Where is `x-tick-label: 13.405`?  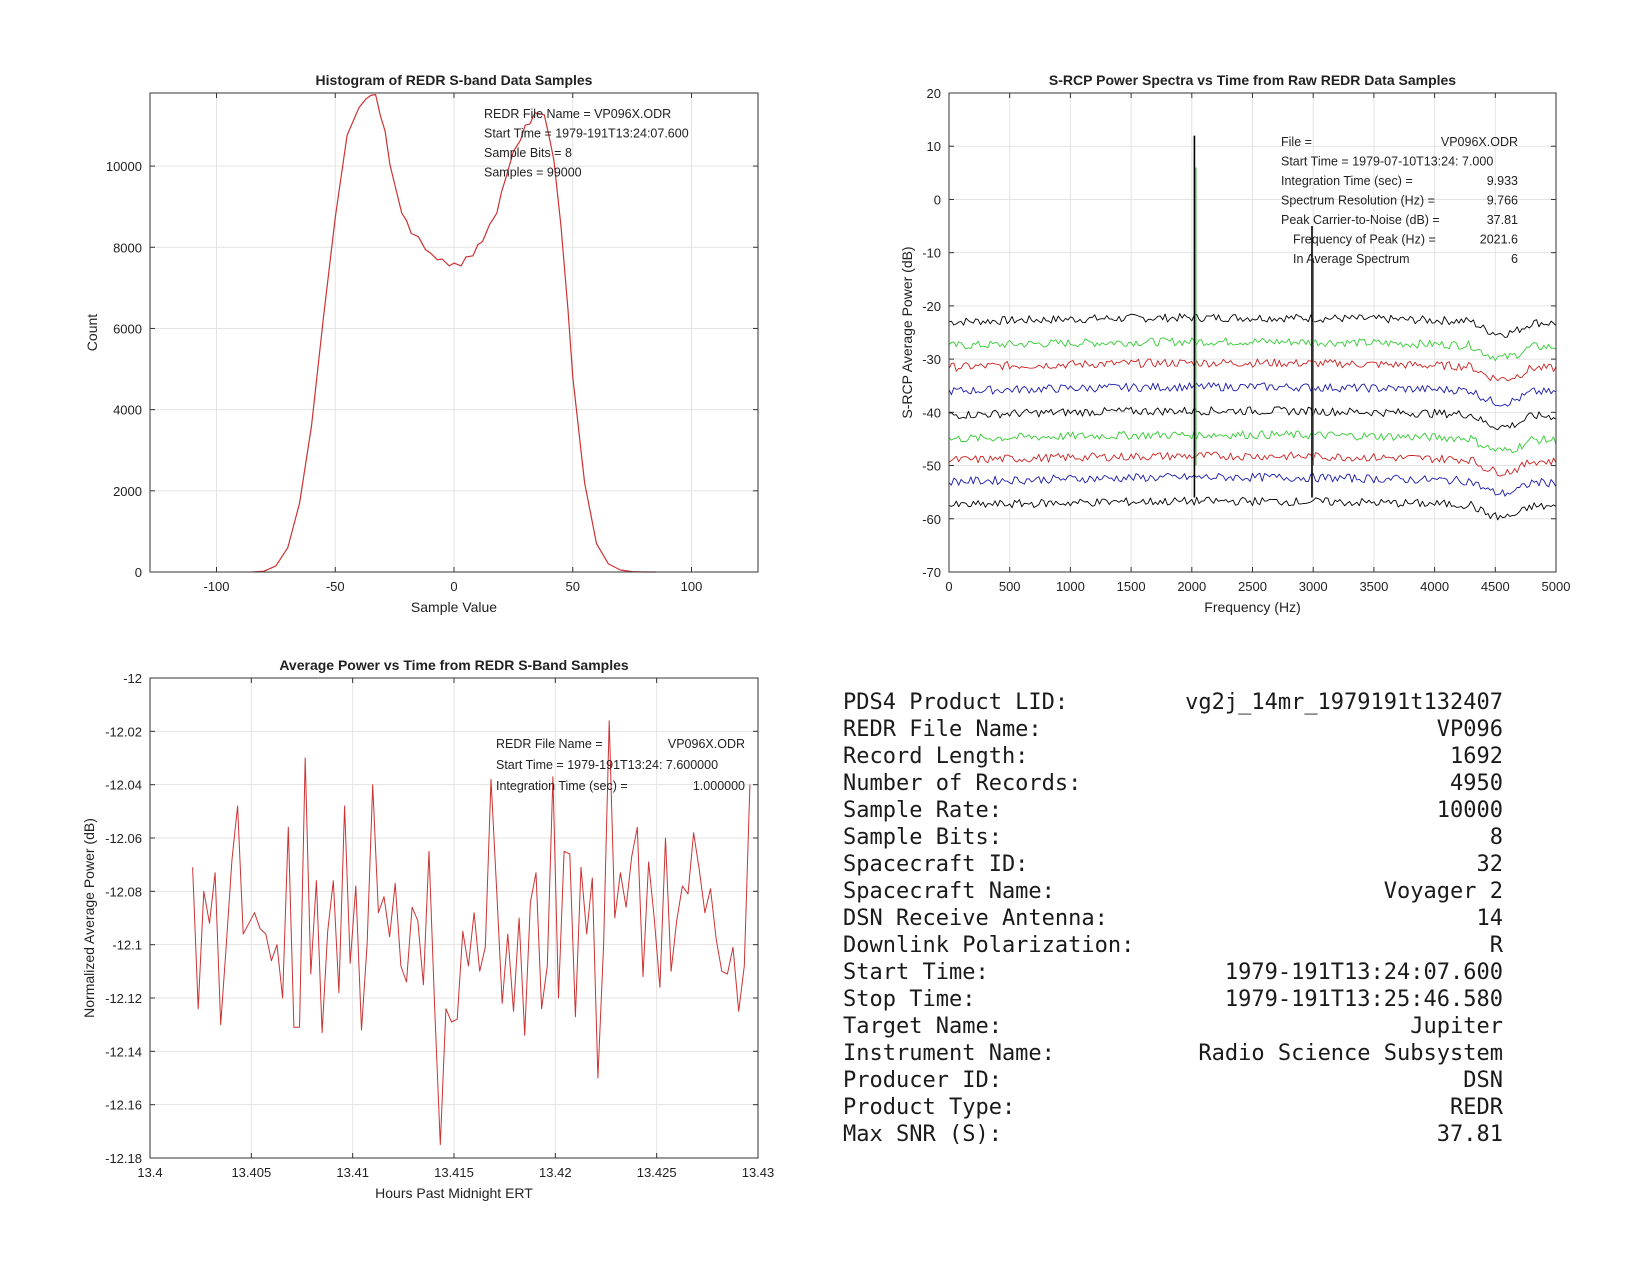 x-tick-label: 13.405 is located at coordinates (251, 1172).